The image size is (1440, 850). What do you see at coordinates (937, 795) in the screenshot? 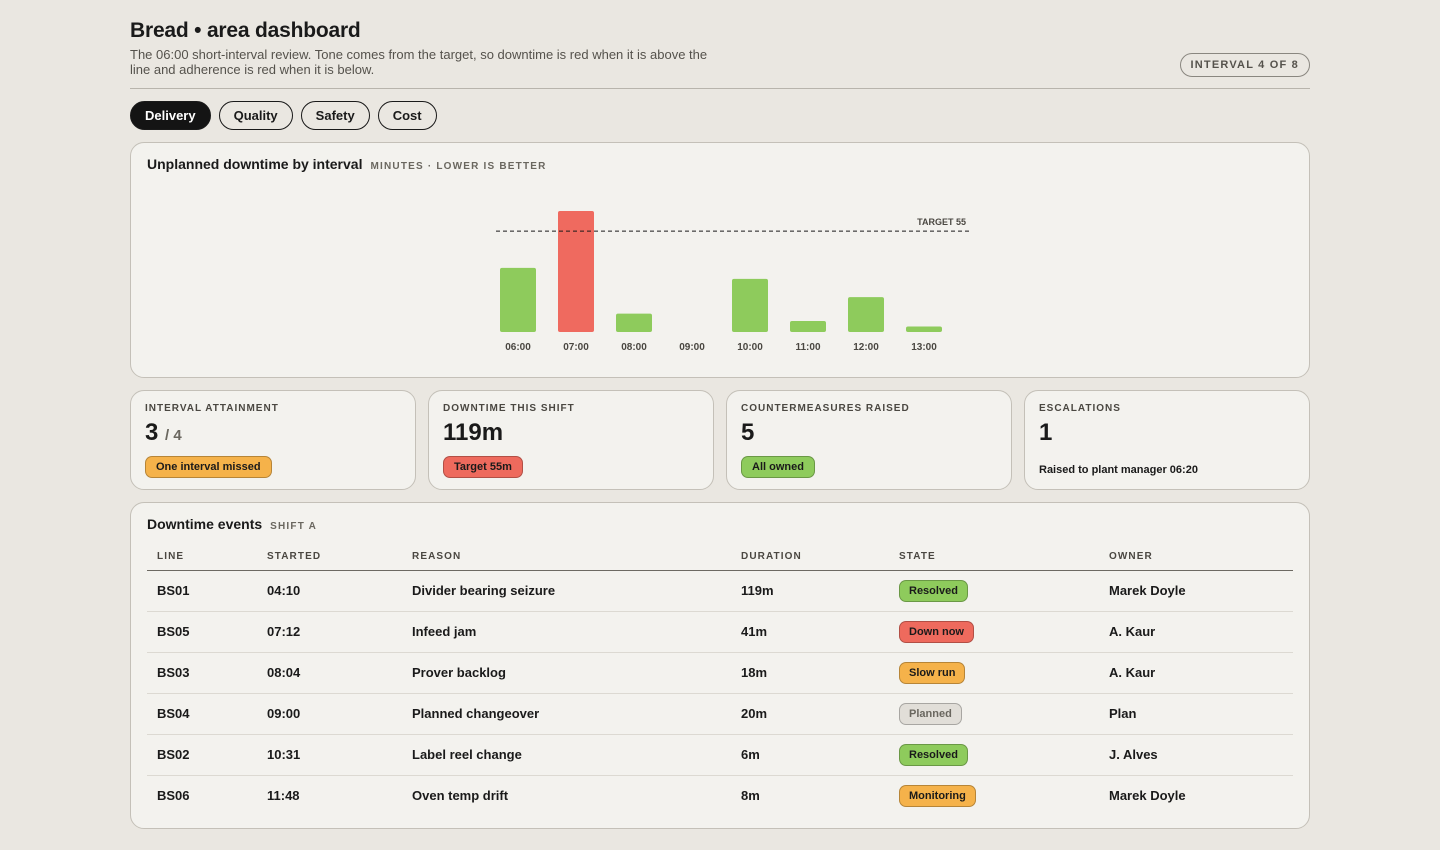
I see `state-badge: Monitoring` at bounding box center [937, 795].